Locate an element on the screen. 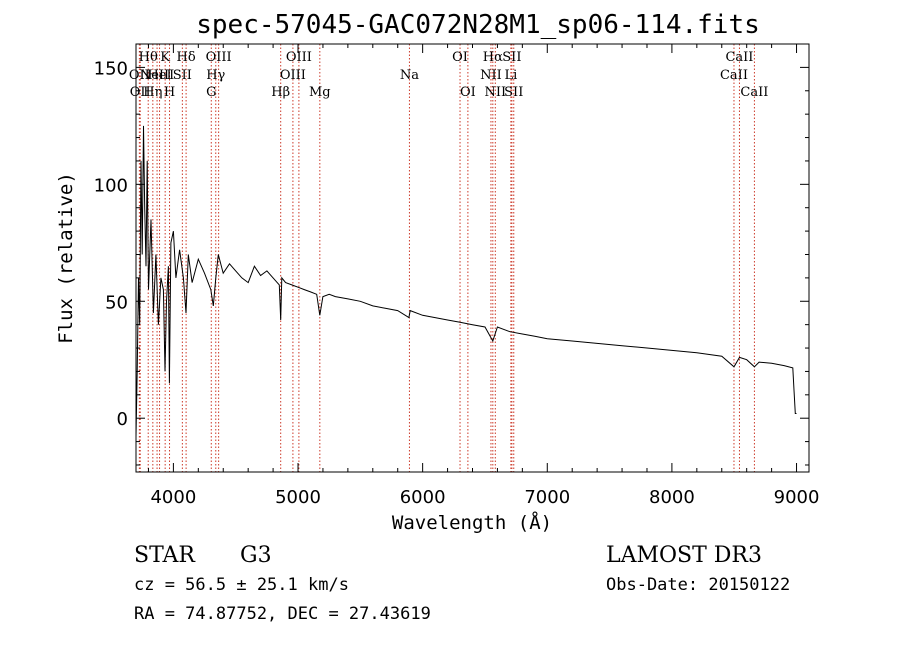  x-tick-label: 6000 is located at coordinates (423, 497).